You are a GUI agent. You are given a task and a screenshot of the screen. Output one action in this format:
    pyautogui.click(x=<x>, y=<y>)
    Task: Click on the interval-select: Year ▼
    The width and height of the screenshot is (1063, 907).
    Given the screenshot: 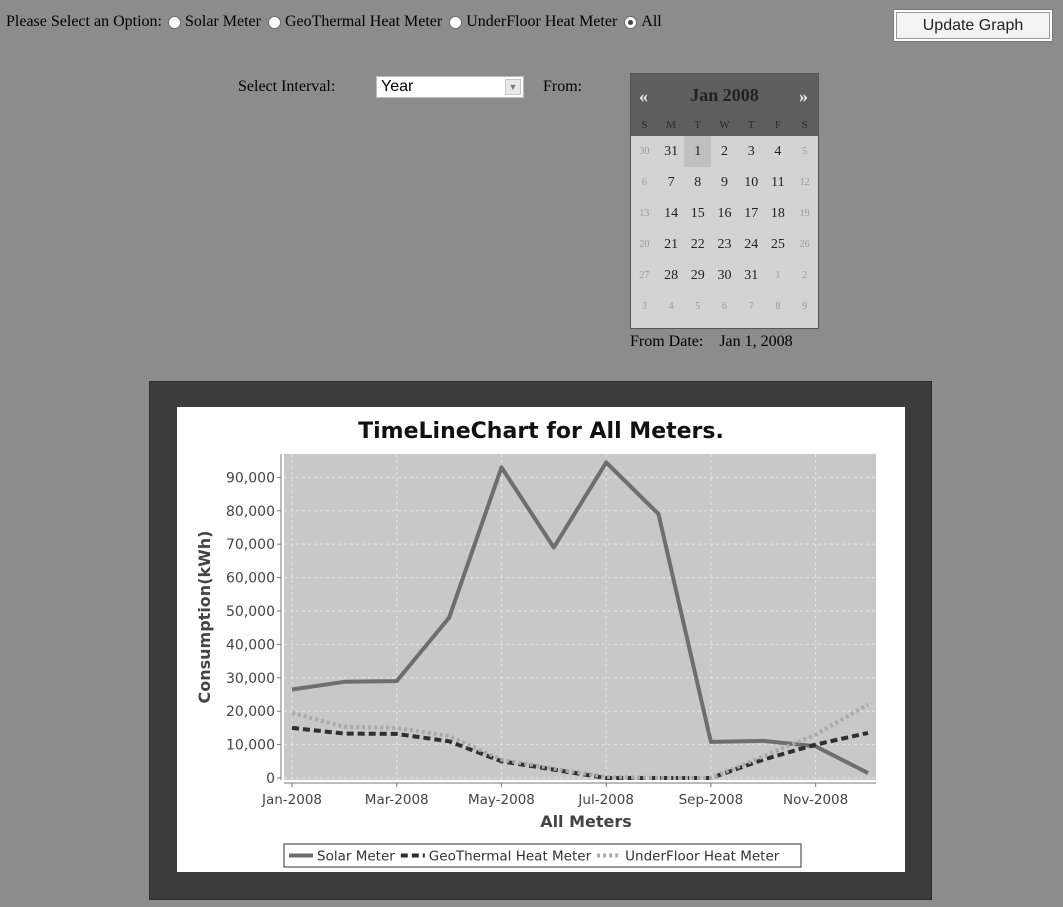 What is the action you would take?
    pyautogui.click(x=450, y=87)
    